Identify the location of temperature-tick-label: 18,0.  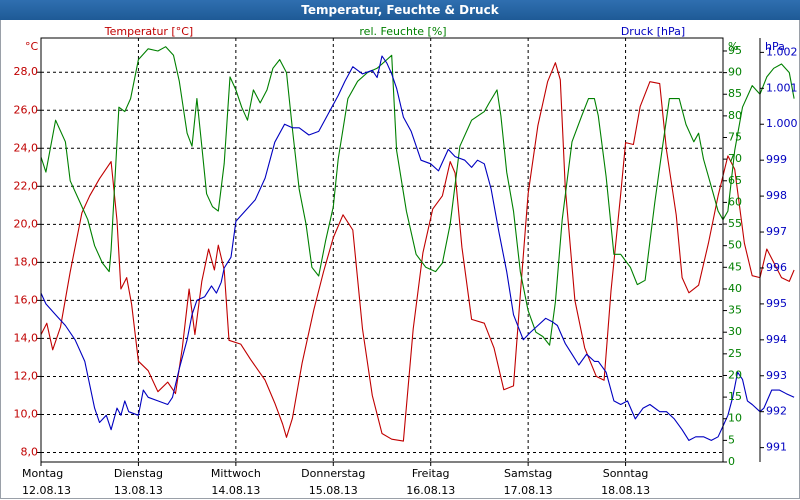
(26, 261).